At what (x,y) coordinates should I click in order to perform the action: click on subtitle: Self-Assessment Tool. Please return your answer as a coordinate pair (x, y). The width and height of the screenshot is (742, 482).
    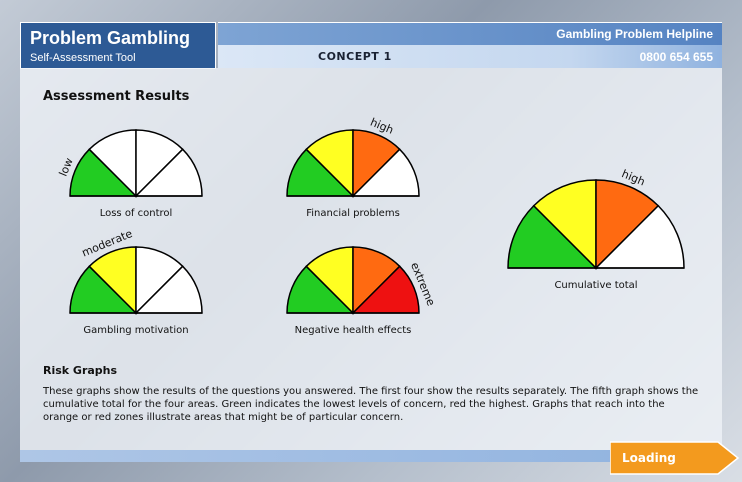
    Looking at the image, I should click on (83, 58).